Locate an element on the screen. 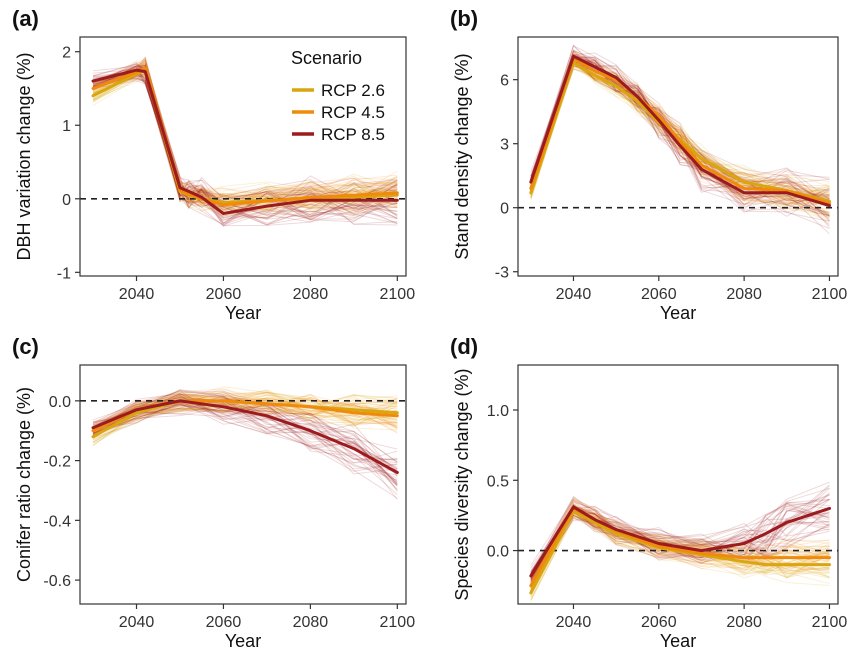 Image resolution: width=848 pixels, height=650 pixels. y-tick-label: 2 is located at coordinates (66, 53).